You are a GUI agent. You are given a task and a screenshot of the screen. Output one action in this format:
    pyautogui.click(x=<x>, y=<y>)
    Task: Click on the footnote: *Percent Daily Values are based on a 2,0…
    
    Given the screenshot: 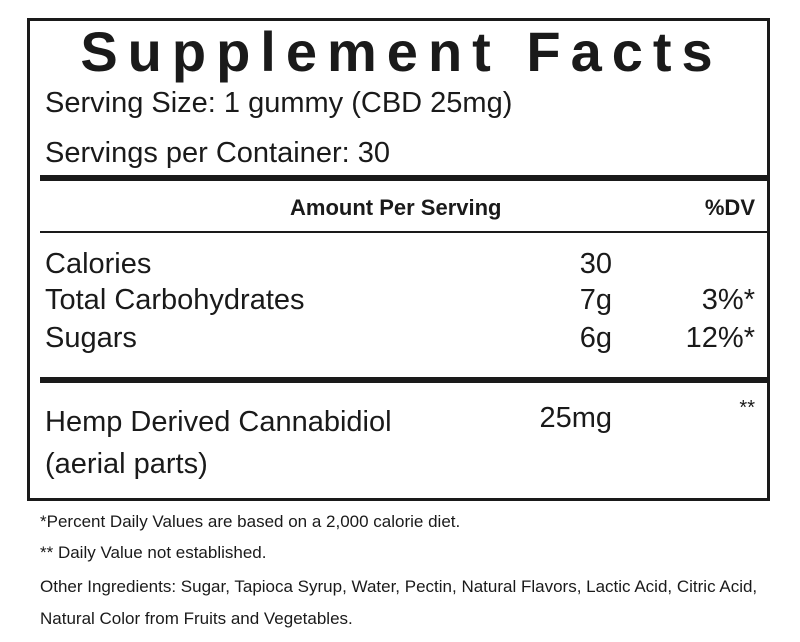 What is the action you would take?
    pyautogui.click(x=250, y=521)
    